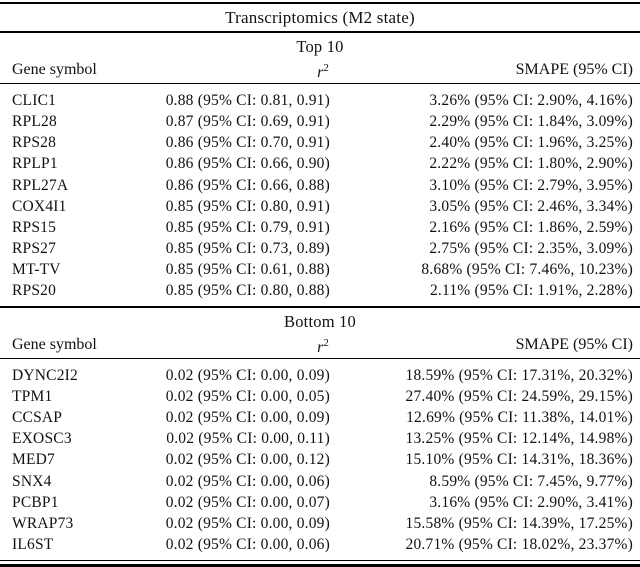 The image size is (640, 567). I want to click on gene-symbol-cell: COX4I1, so click(39, 206).